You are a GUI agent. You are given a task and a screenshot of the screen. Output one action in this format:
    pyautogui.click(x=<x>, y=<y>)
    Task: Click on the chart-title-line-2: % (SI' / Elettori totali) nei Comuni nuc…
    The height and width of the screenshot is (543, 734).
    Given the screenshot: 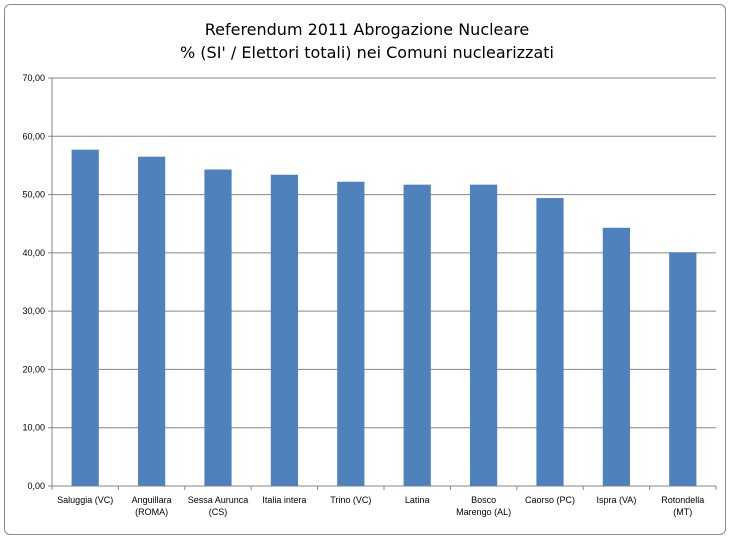 What is the action you would take?
    pyautogui.click(x=367, y=52)
    